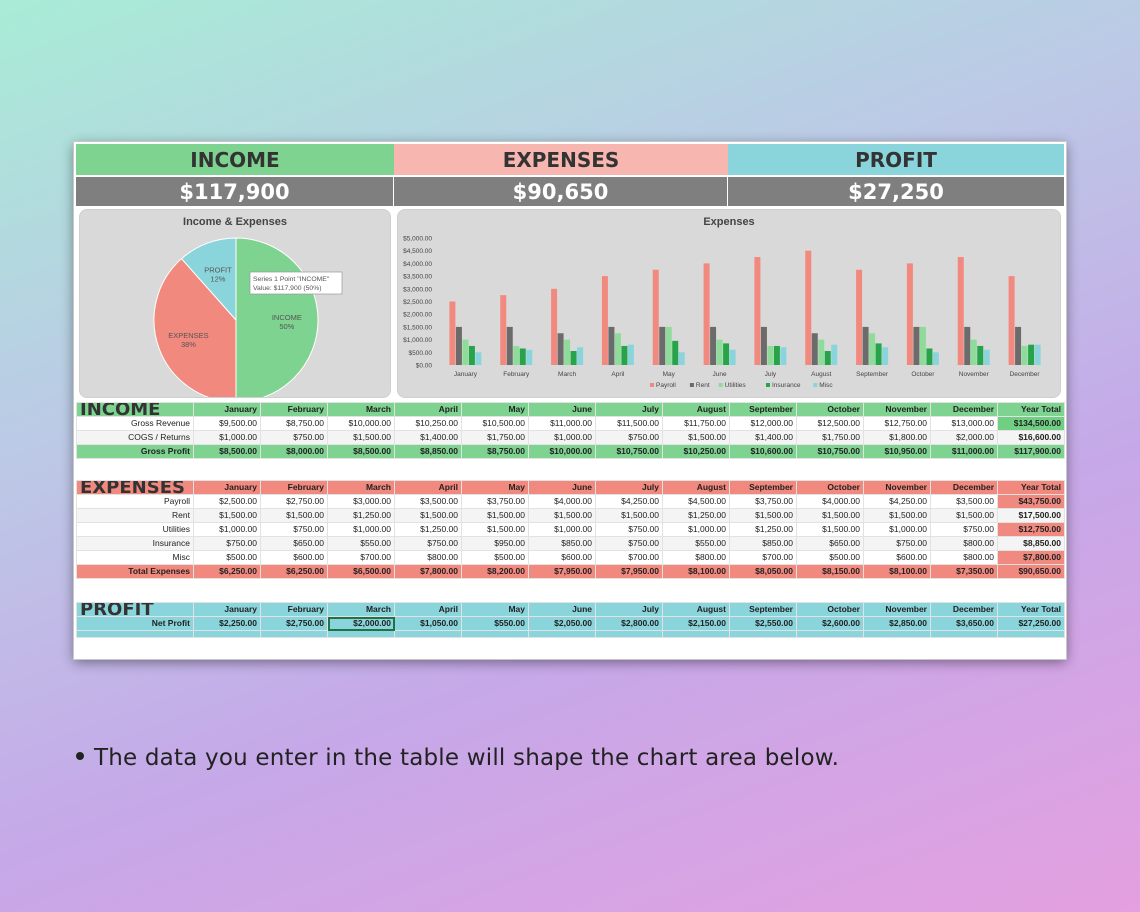 This screenshot has height=912, width=1140. What do you see at coordinates (428, 451) in the screenshot?
I see `table-cell: $8,850.00` at bounding box center [428, 451].